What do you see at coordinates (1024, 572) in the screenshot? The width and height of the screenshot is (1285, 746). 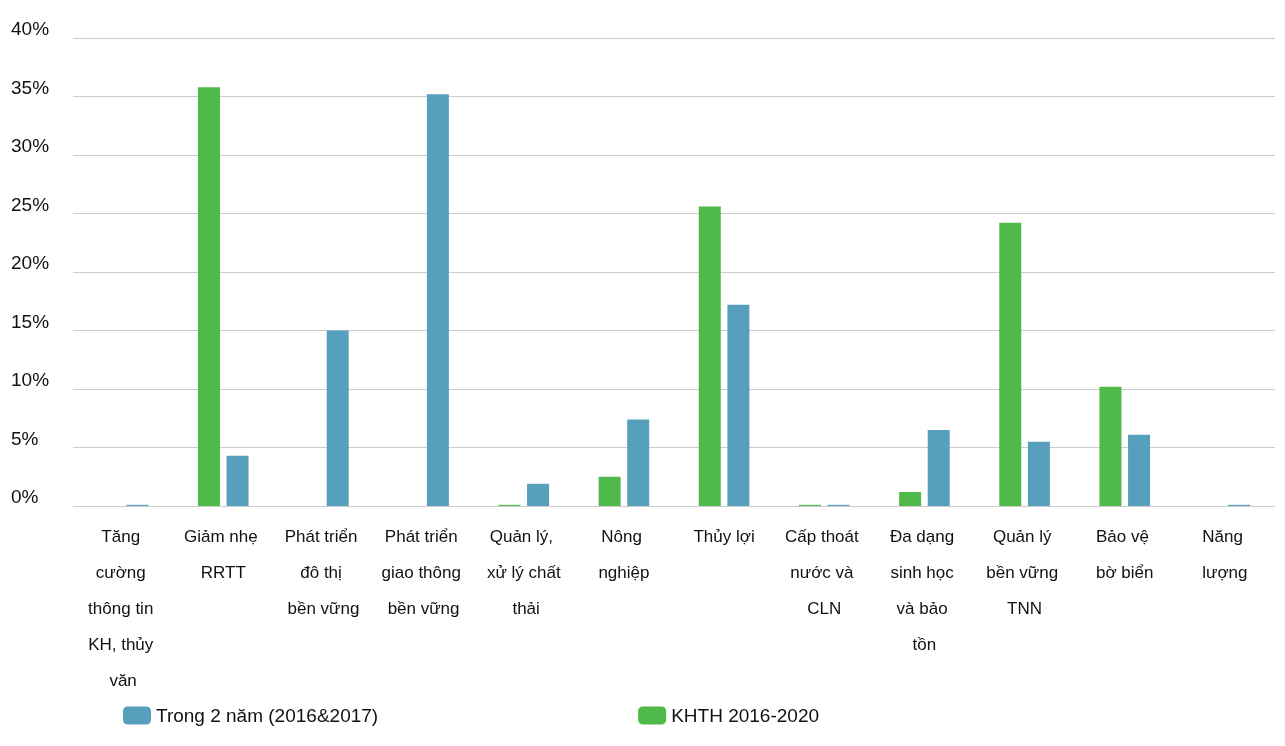 I see `x-tick-label: Quản lý bền vững TNN` at bounding box center [1024, 572].